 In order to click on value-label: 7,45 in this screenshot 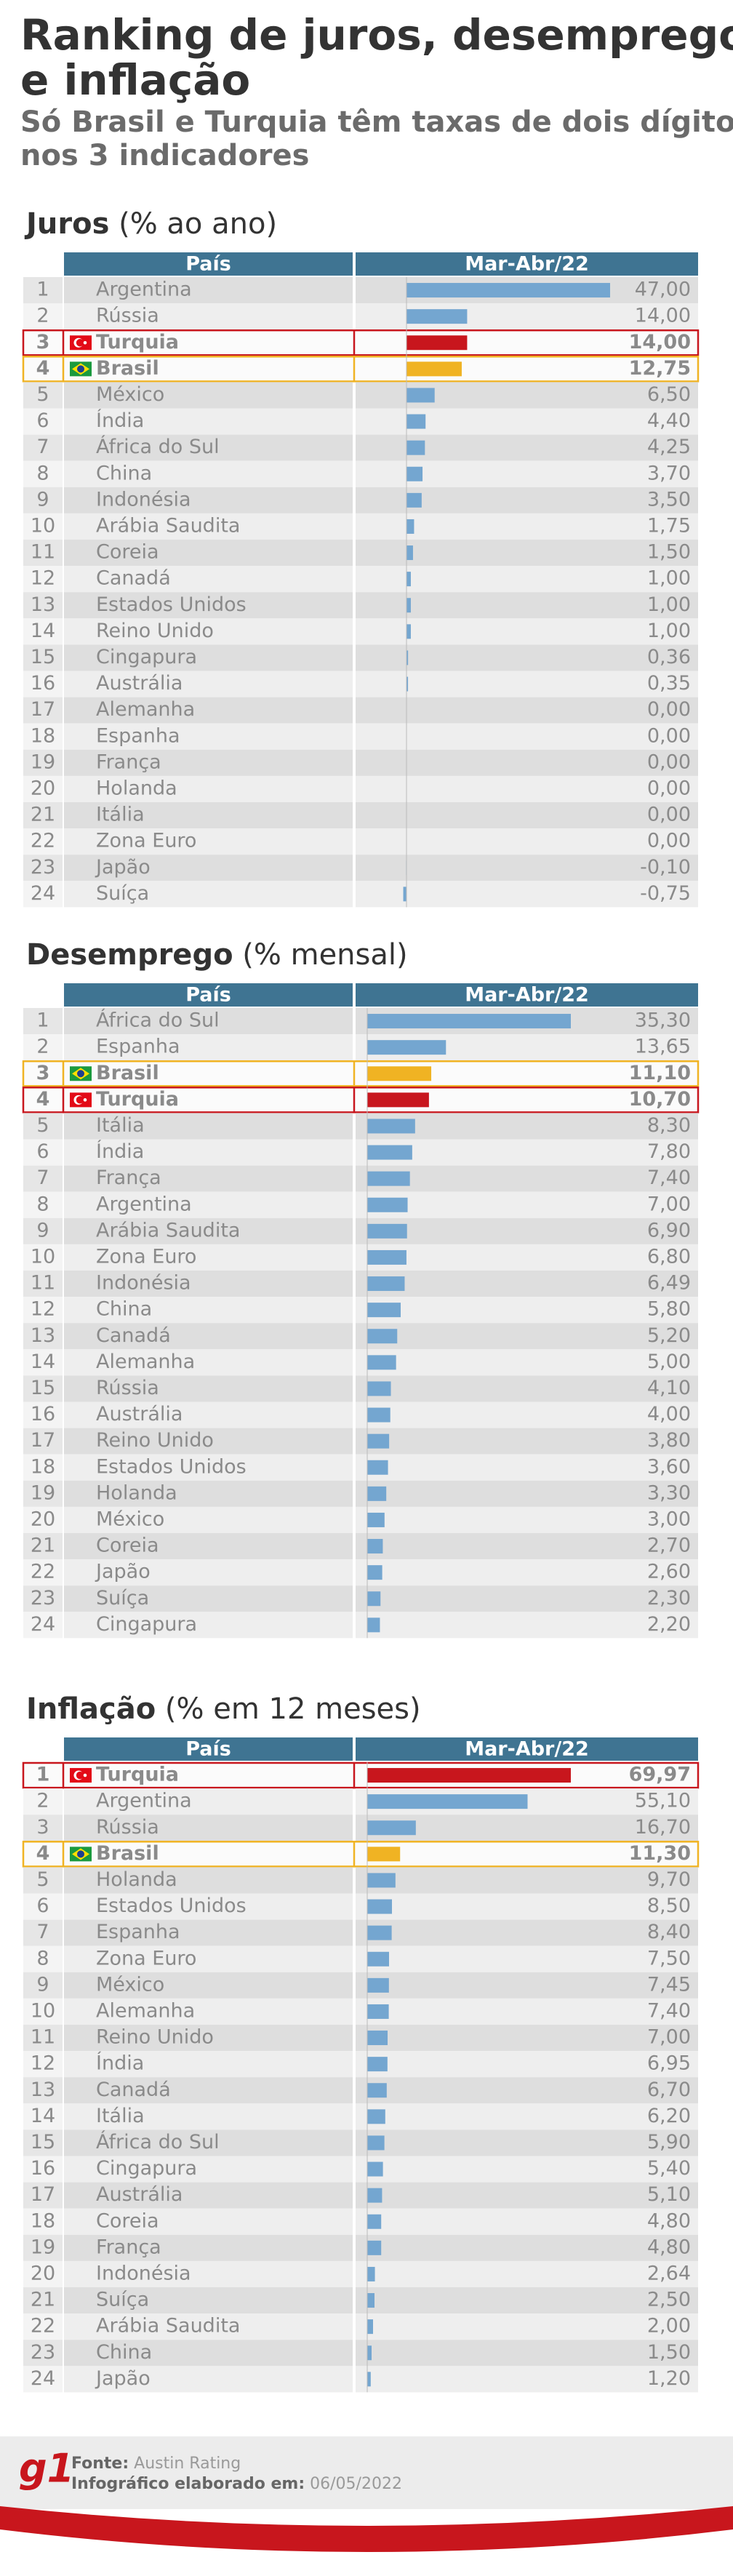, I will do `click(669, 1984)`.